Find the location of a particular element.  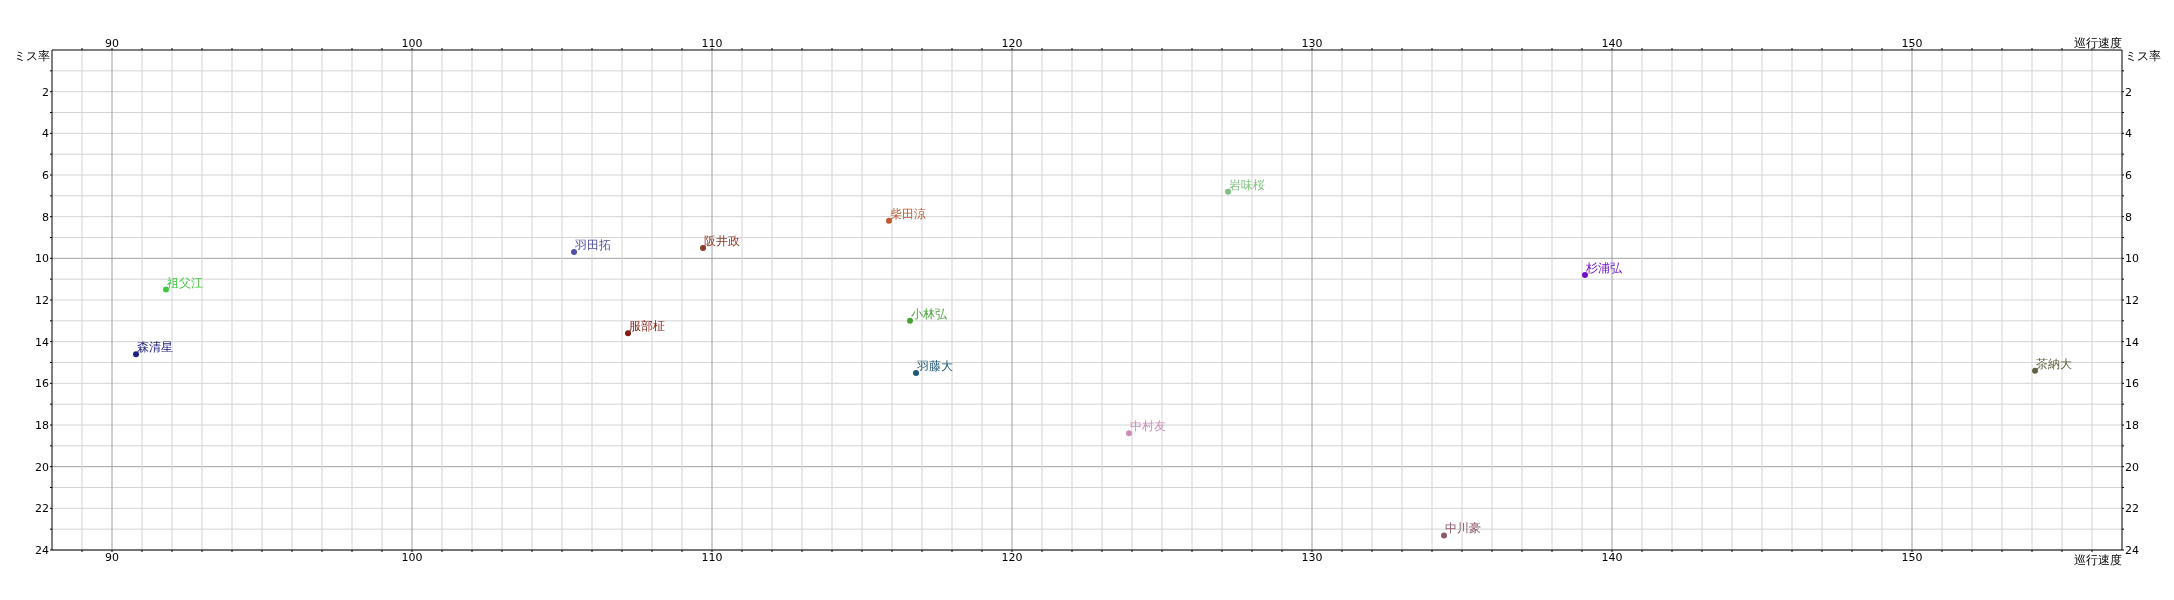

x2-tick-label: 100 is located at coordinates (412, 557).